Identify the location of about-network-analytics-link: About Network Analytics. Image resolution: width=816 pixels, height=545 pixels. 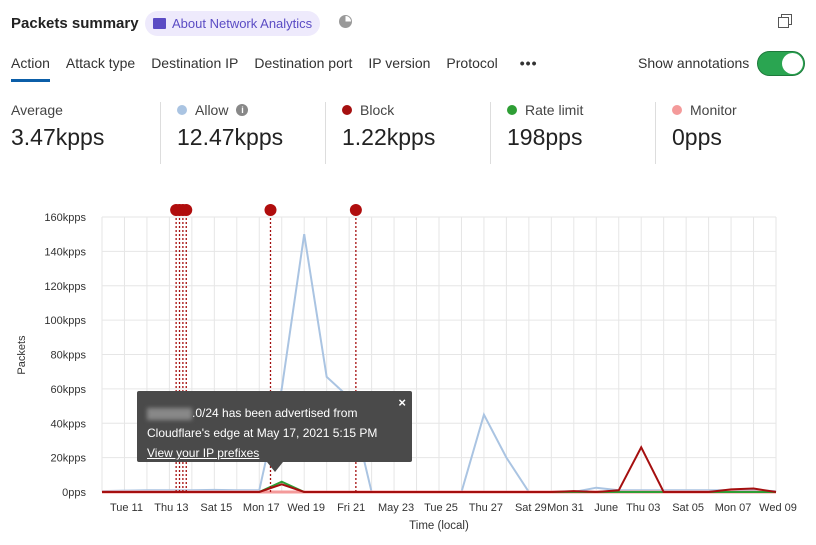
(233, 23).